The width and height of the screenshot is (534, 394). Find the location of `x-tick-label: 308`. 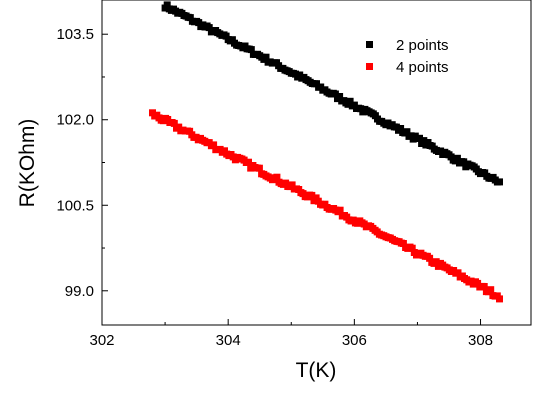

x-tick-label: 308 is located at coordinates (480, 340).